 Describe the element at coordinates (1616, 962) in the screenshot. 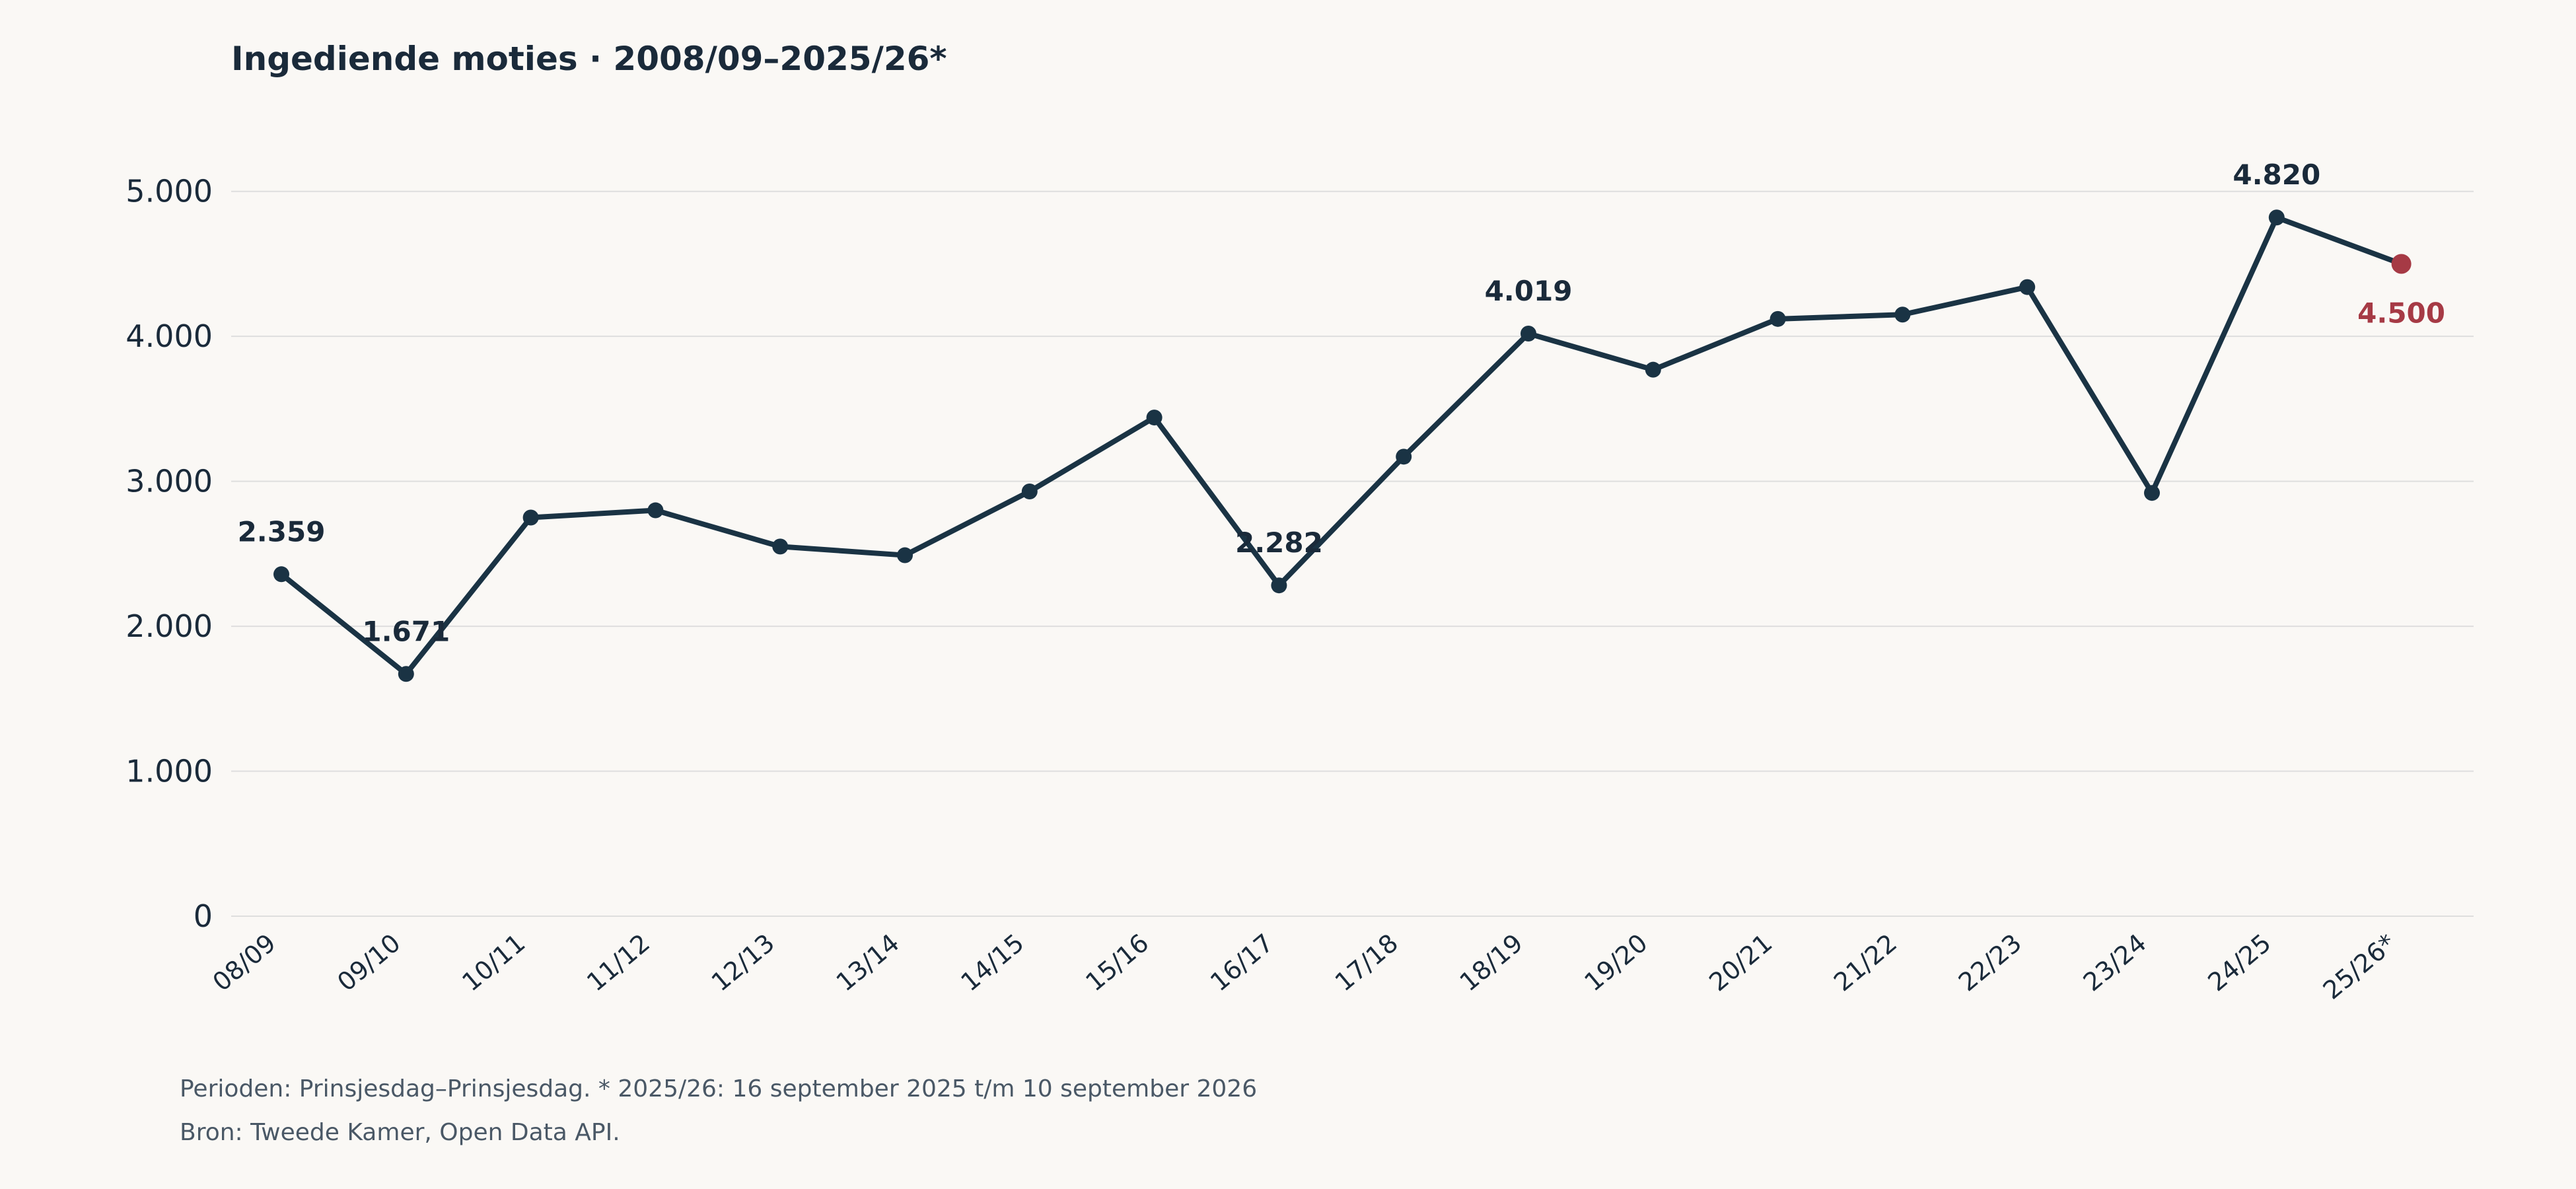

I see `x-tick-label: 19/20` at that location.